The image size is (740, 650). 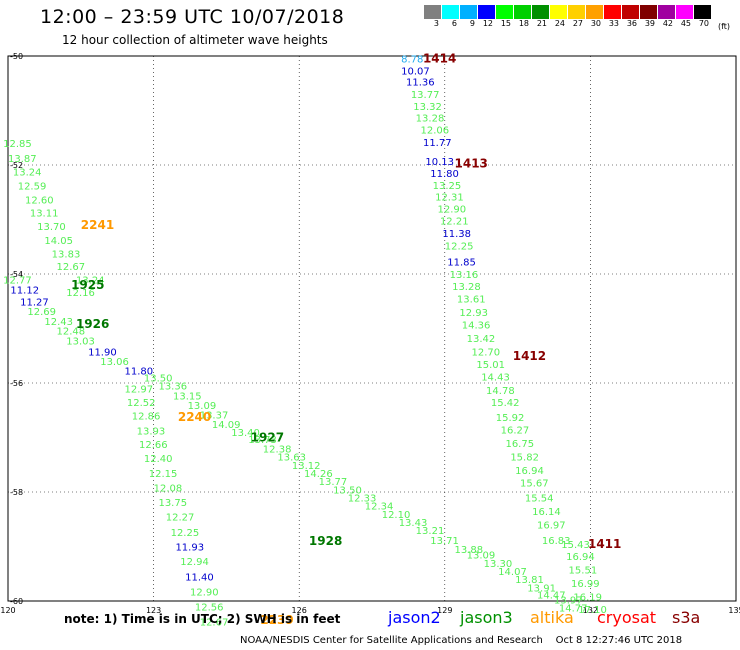 What do you see at coordinates (439, 162) in the screenshot?
I see `swh-value-label: 10.13` at bounding box center [439, 162].